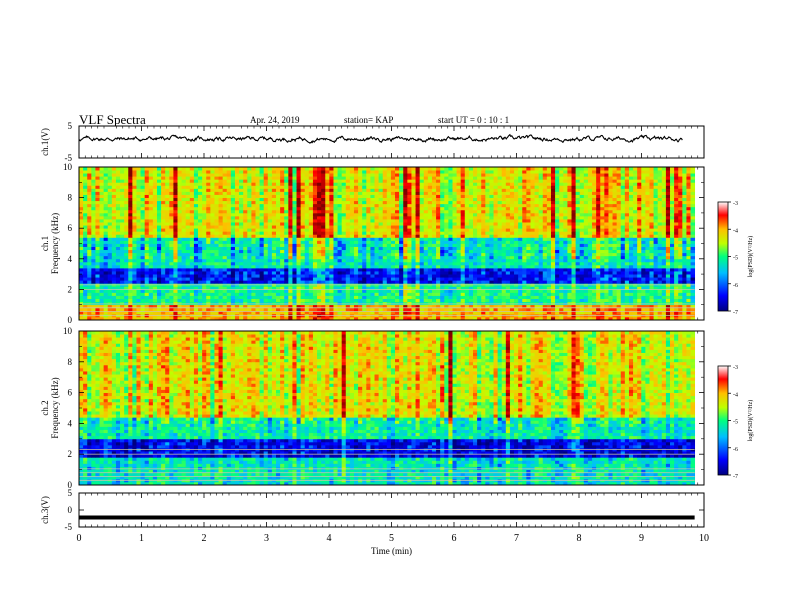 This screenshot has width=792, height=612. I want to click on station-label: station= KAP, so click(369, 120).